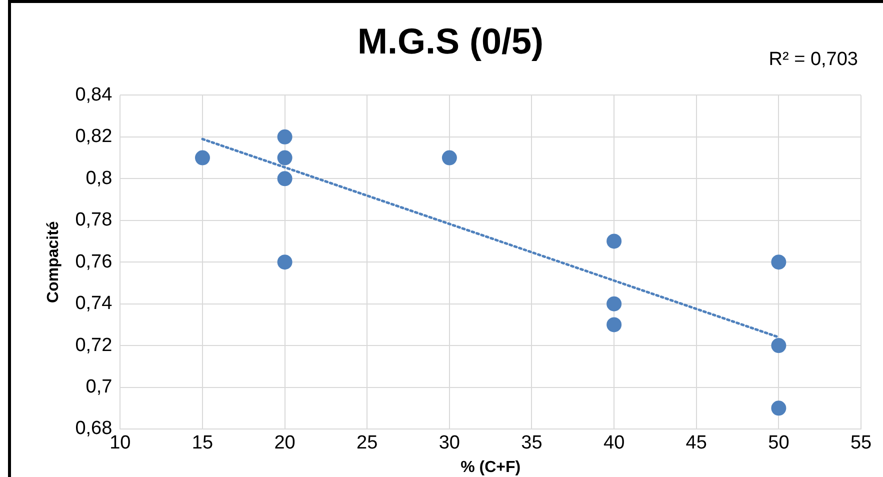 This screenshot has width=883, height=477. Describe the element at coordinates (120, 443) in the screenshot. I see `x-tick-label: 10` at that location.